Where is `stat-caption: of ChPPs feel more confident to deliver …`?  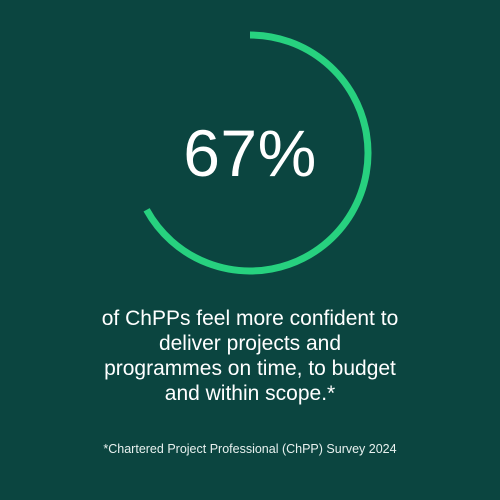
stat-caption: of ChPPs feel more confident to deliver … is located at coordinates (250, 356).